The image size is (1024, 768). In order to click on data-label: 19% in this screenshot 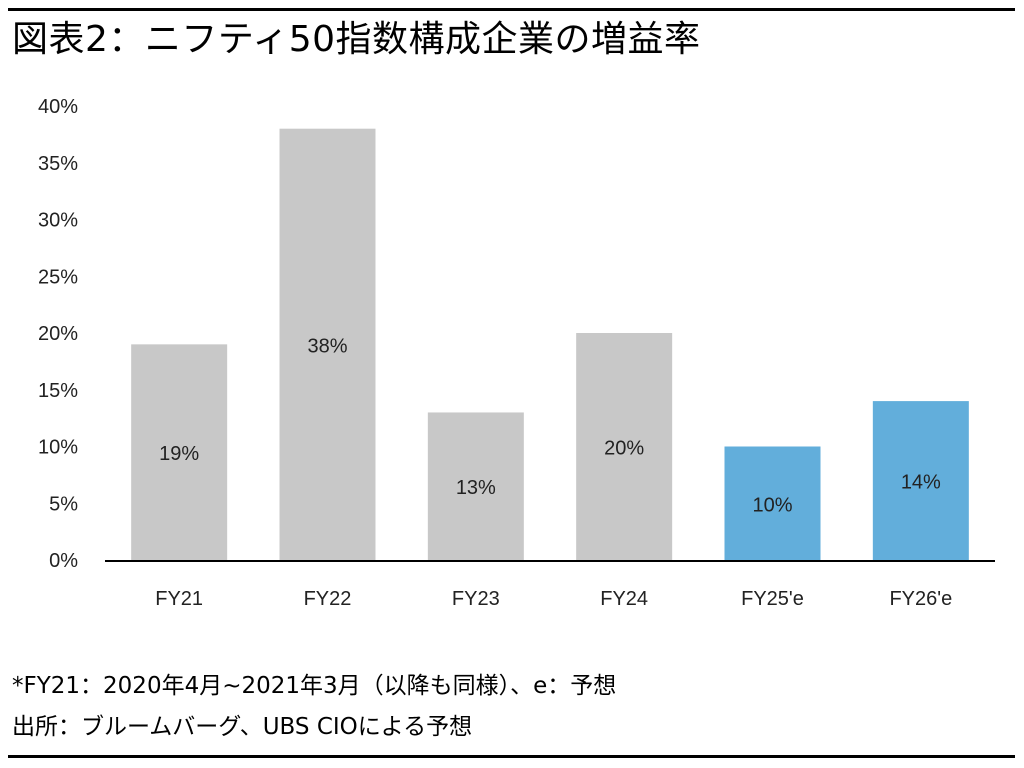, I will do `click(179, 454)`.